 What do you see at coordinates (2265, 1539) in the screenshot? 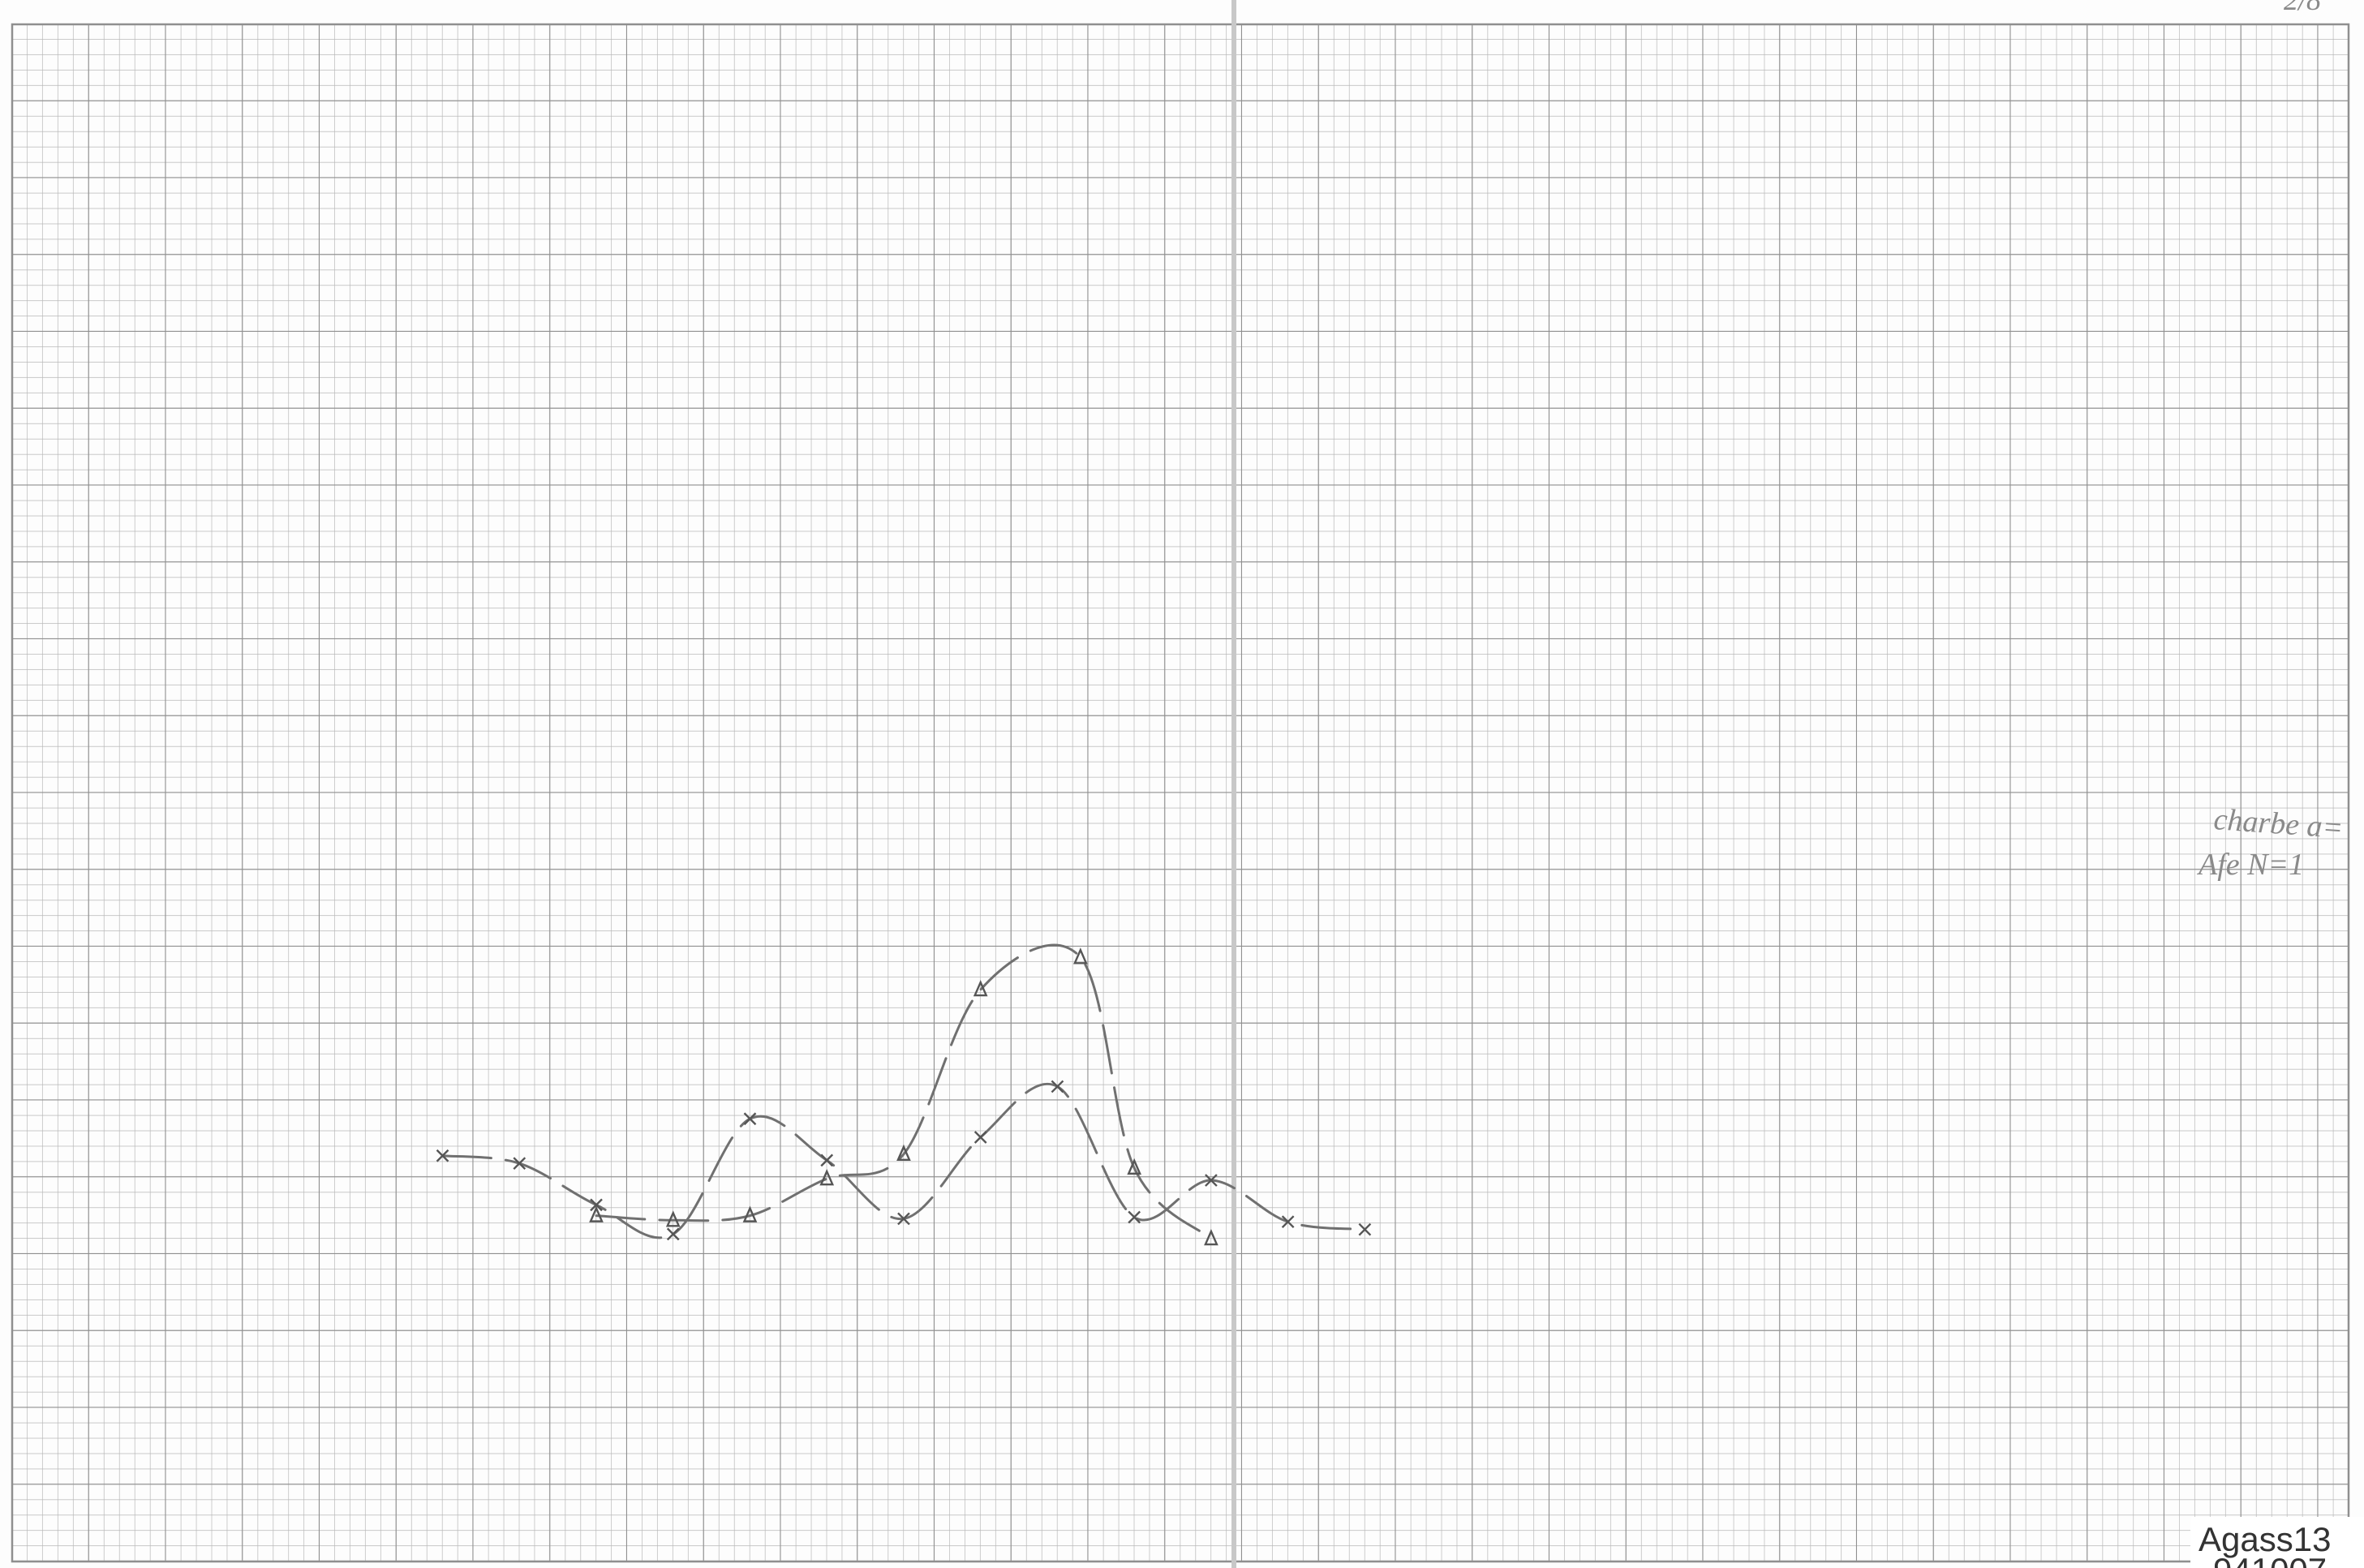
I see `label: Agass13` at bounding box center [2265, 1539].